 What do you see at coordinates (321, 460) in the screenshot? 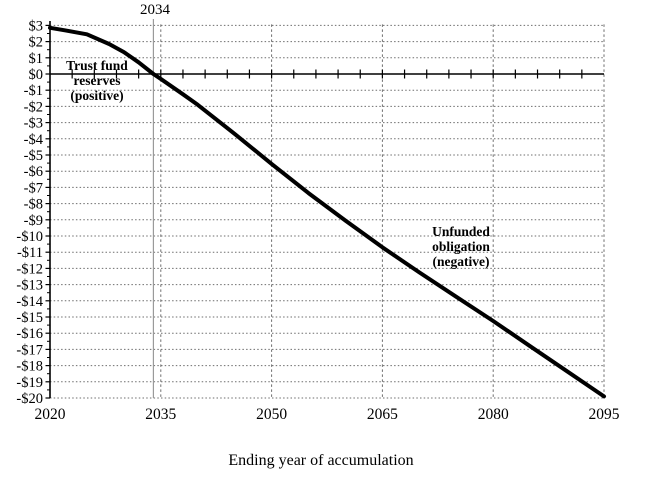
I see `x-axis-title: Ending year of accumulation` at bounding box center [321, 460].